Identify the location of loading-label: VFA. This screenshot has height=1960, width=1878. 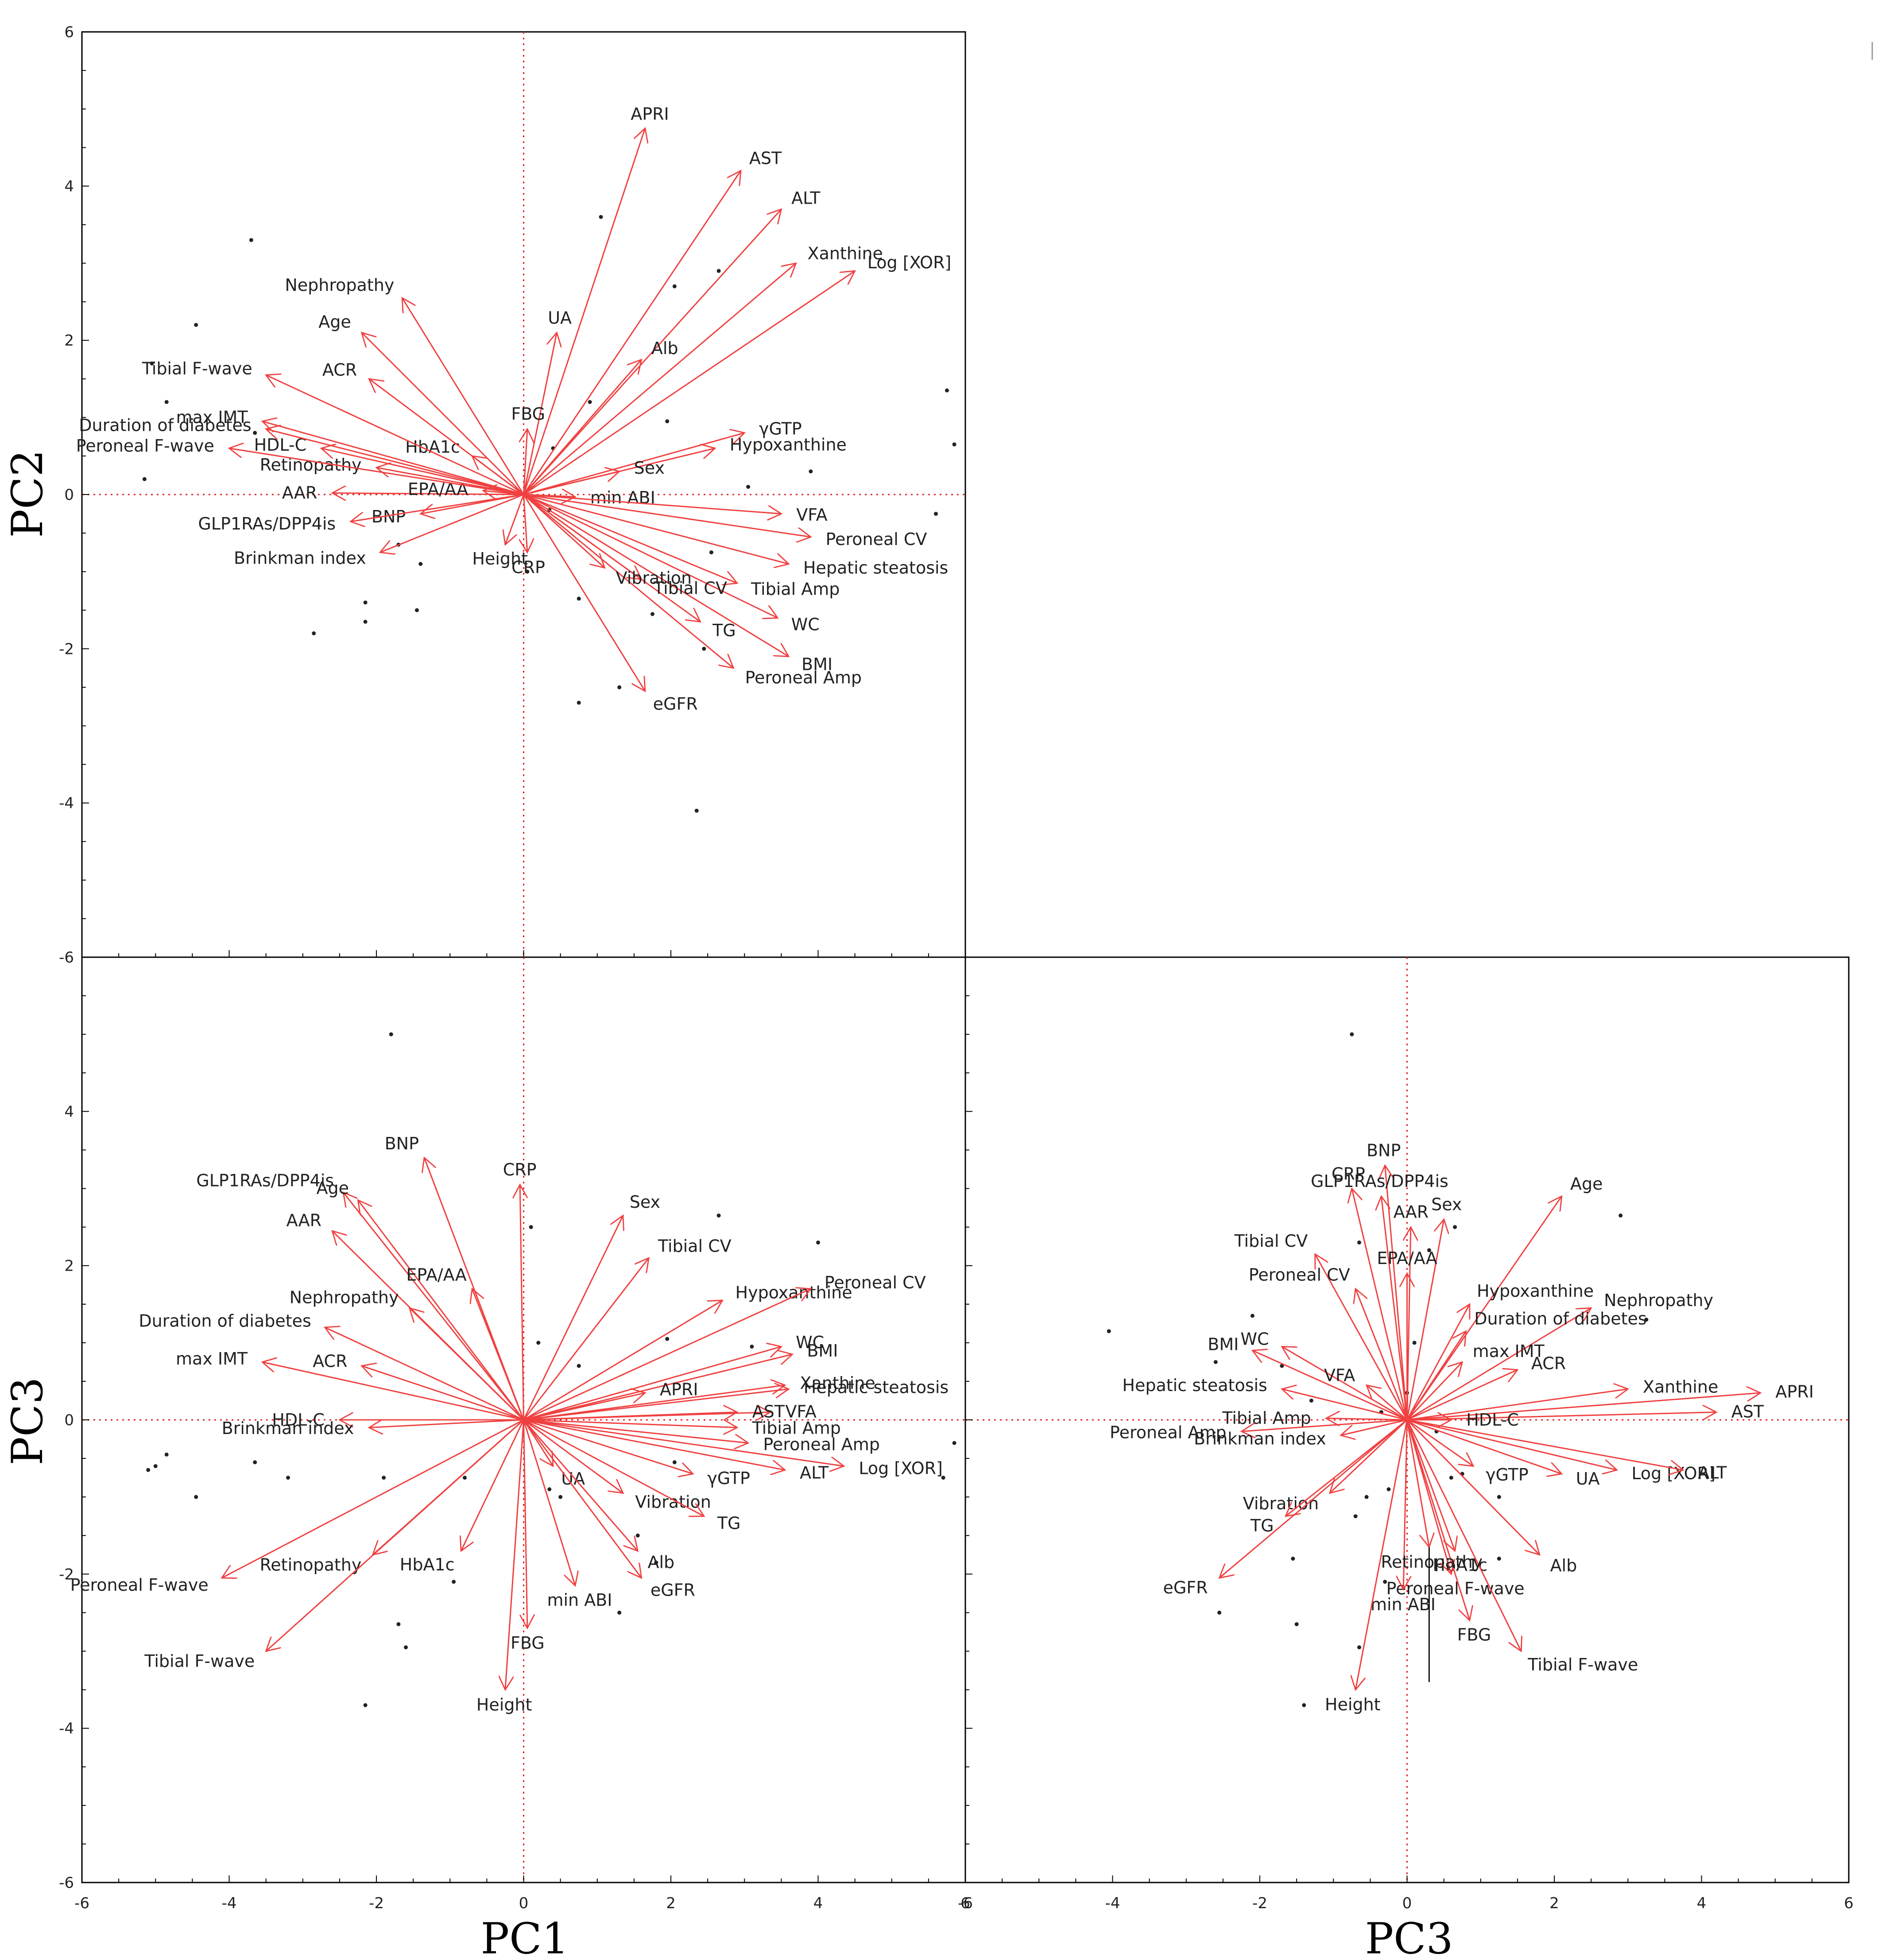
(1339, 1375).